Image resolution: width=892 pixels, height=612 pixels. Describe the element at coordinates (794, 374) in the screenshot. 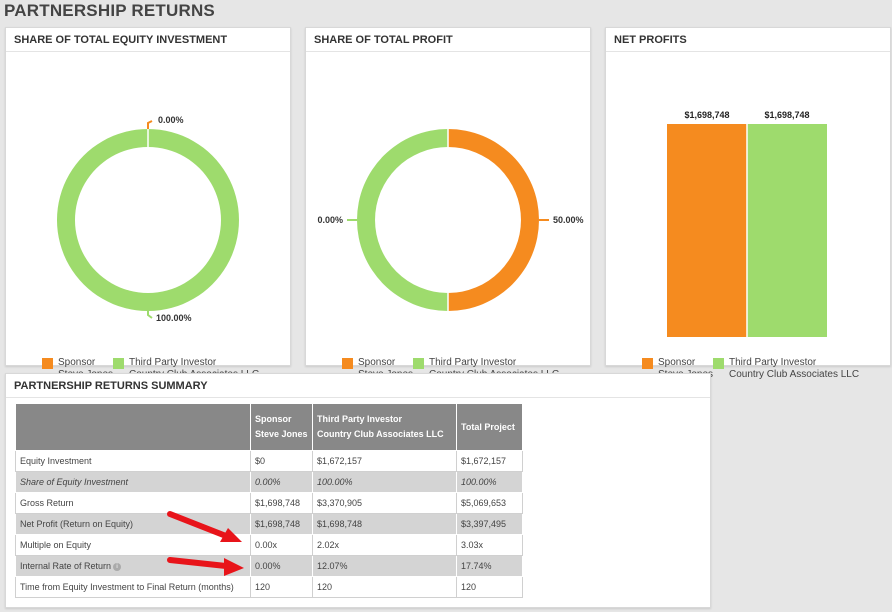

I see `legend-investor-line2: Country Club Associates LLC` at that location.